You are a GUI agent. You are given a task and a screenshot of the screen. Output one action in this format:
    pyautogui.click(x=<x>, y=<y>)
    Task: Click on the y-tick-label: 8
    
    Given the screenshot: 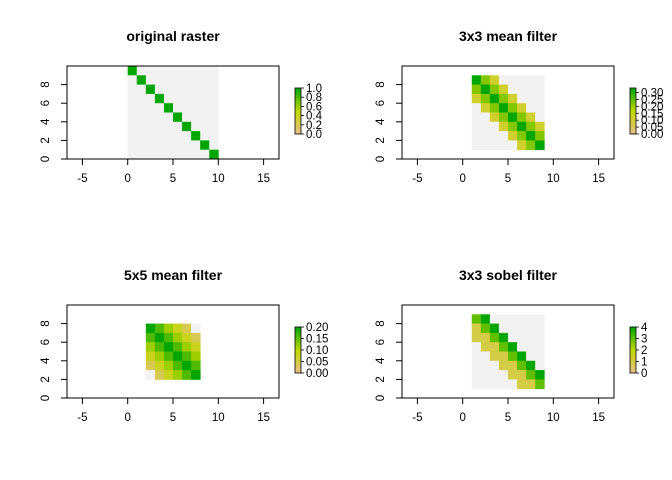 What is the action you would take?
    pyautogui.click(x=46, y=84)
    